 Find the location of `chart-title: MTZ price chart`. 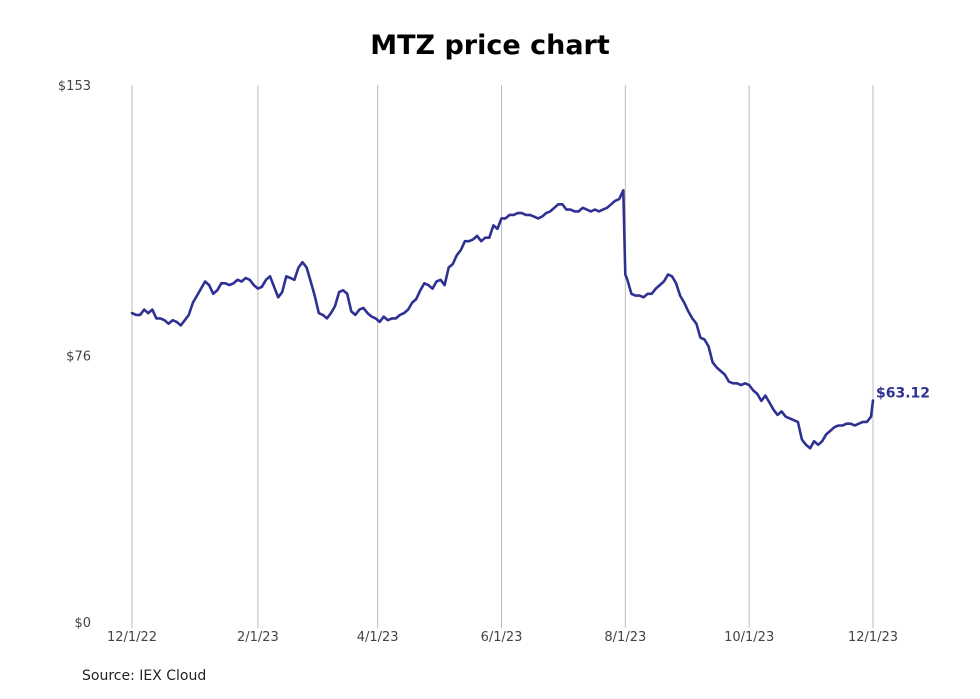

chart-title: MTZ price chart is located at coordinates (490, 45).